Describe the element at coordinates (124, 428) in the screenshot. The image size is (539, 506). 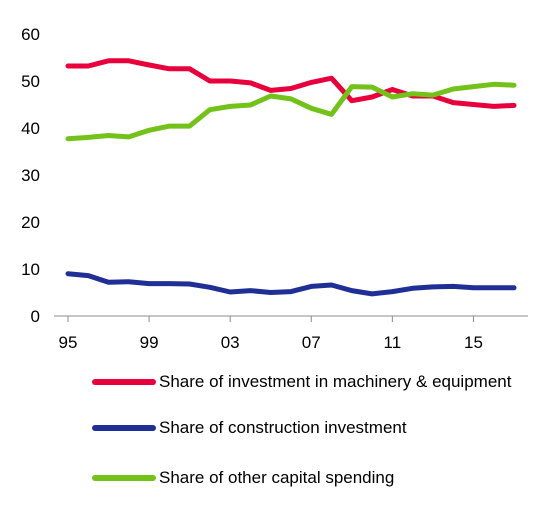
I see `legend-swatch-construction` at that location.